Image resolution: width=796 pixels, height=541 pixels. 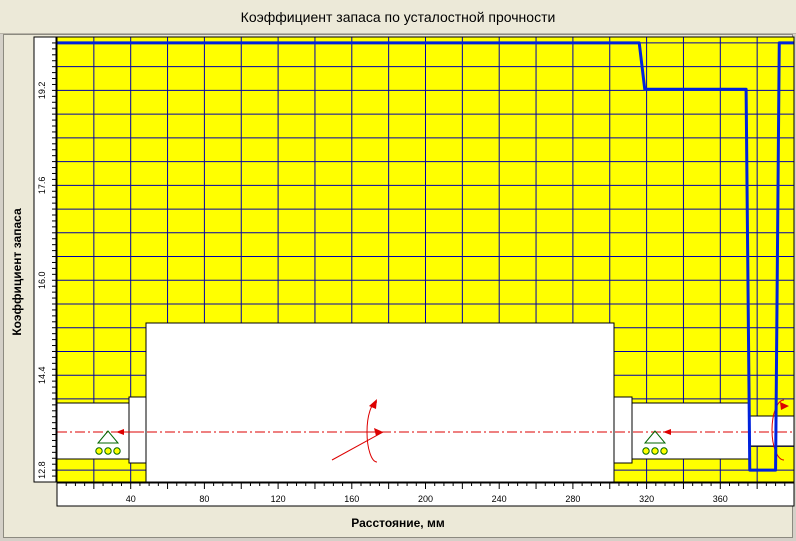 What do you see at coordinates (398, 523) in the screenshot?
I see `x-axis-label: Расстояние, мм` at bounding box center [398, 523].